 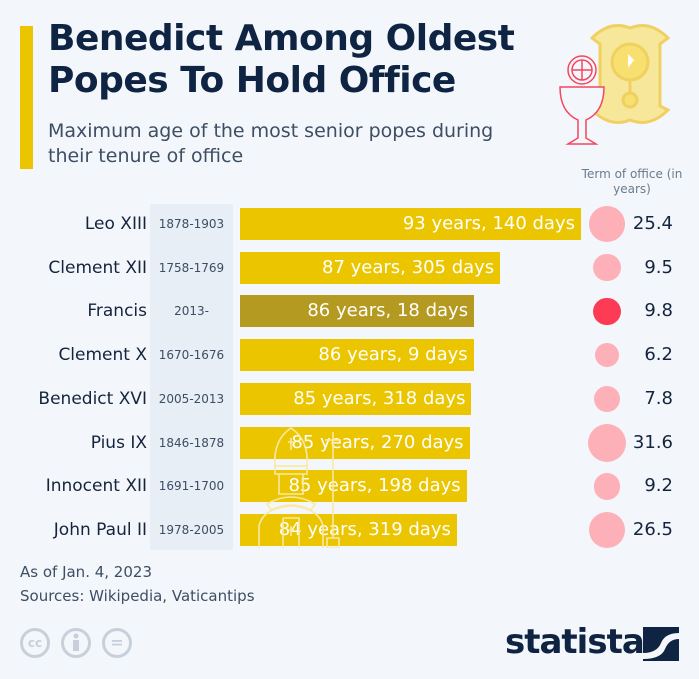 What do you see at coordinates (115, 224) in the screenshot?
I see `pope-name: Leo XIII` at bounding box center [115, 224].